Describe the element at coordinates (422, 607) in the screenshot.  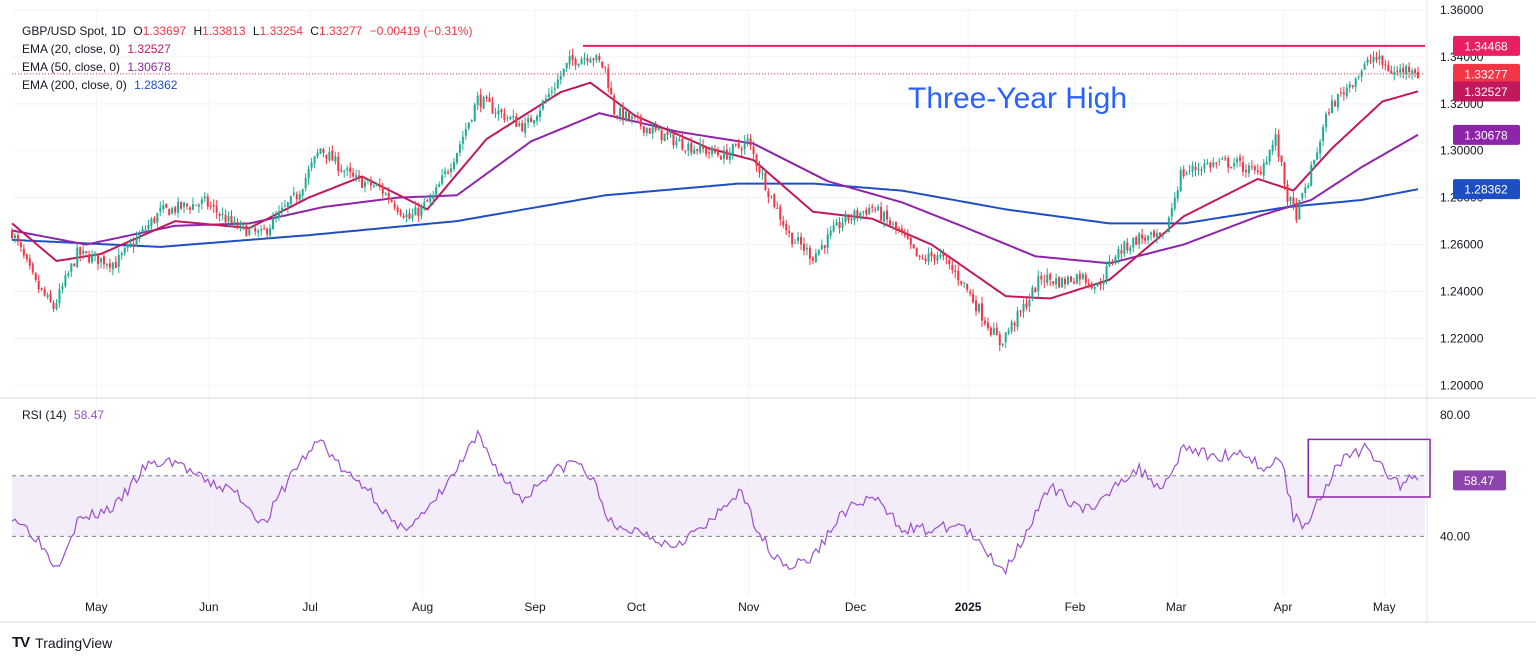
I see `time-tick-label: Aug` at that location.